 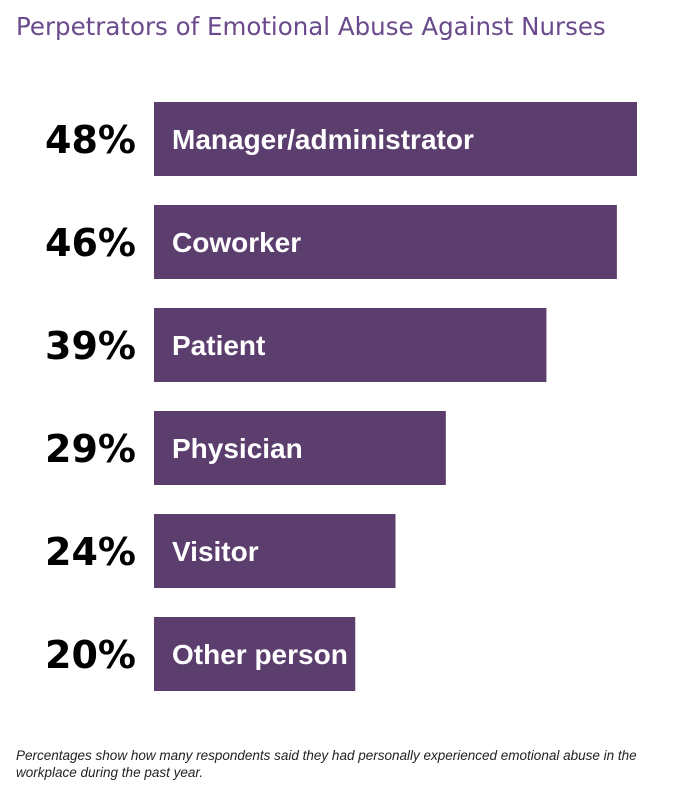 What do you see at coordinates (90, 346) in the screenshot?
I see `value-label-patient: 39%` at bounding box center [90, 346].